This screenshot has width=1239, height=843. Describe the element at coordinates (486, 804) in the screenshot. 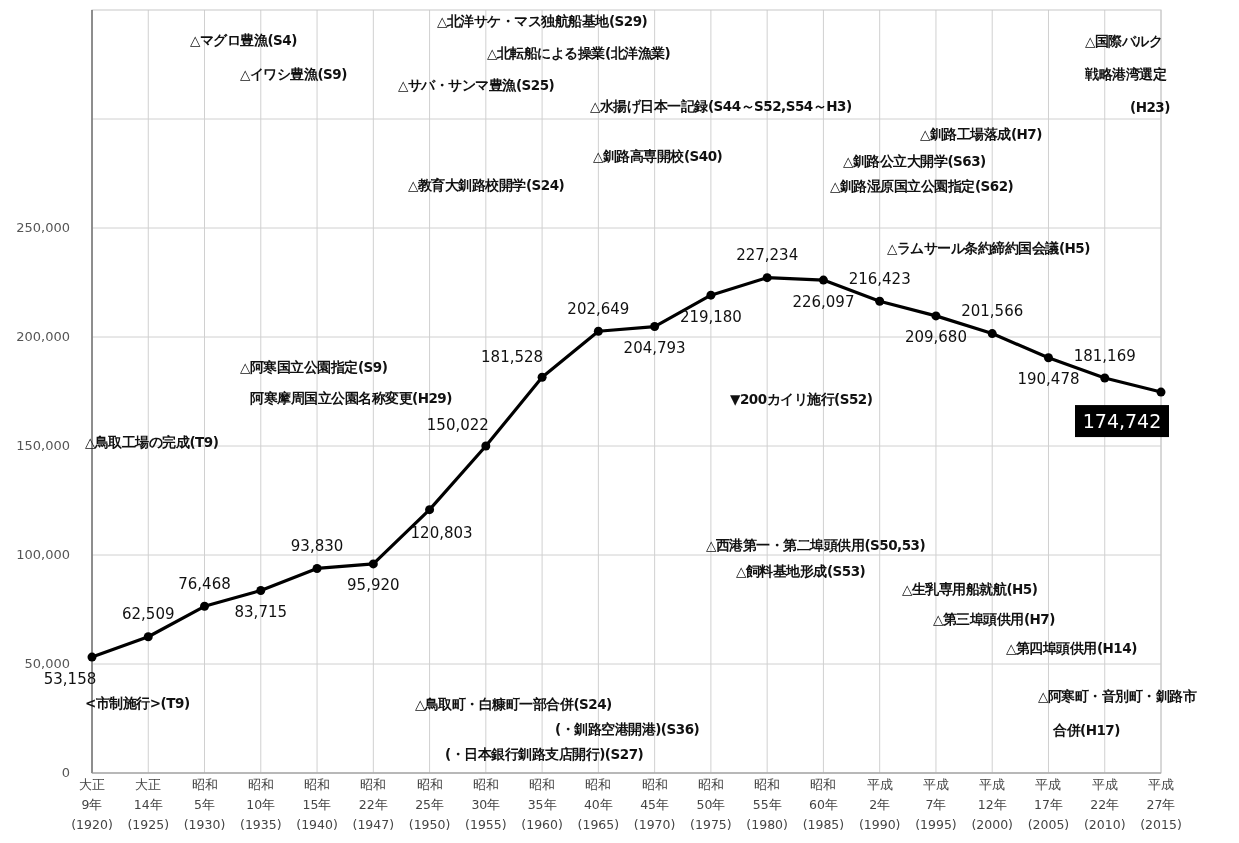

I see `x-tick-label: 昭和 30年 (1955)` at that location.